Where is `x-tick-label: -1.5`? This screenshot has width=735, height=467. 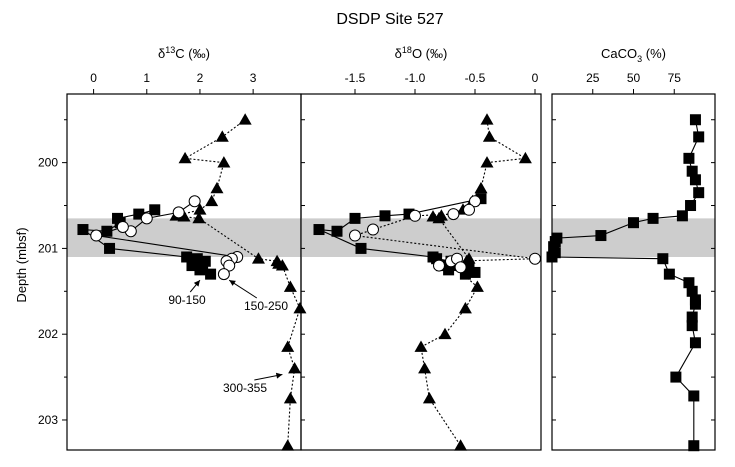 x-tick-label: -1.5 is located at coordinates (355, 78).